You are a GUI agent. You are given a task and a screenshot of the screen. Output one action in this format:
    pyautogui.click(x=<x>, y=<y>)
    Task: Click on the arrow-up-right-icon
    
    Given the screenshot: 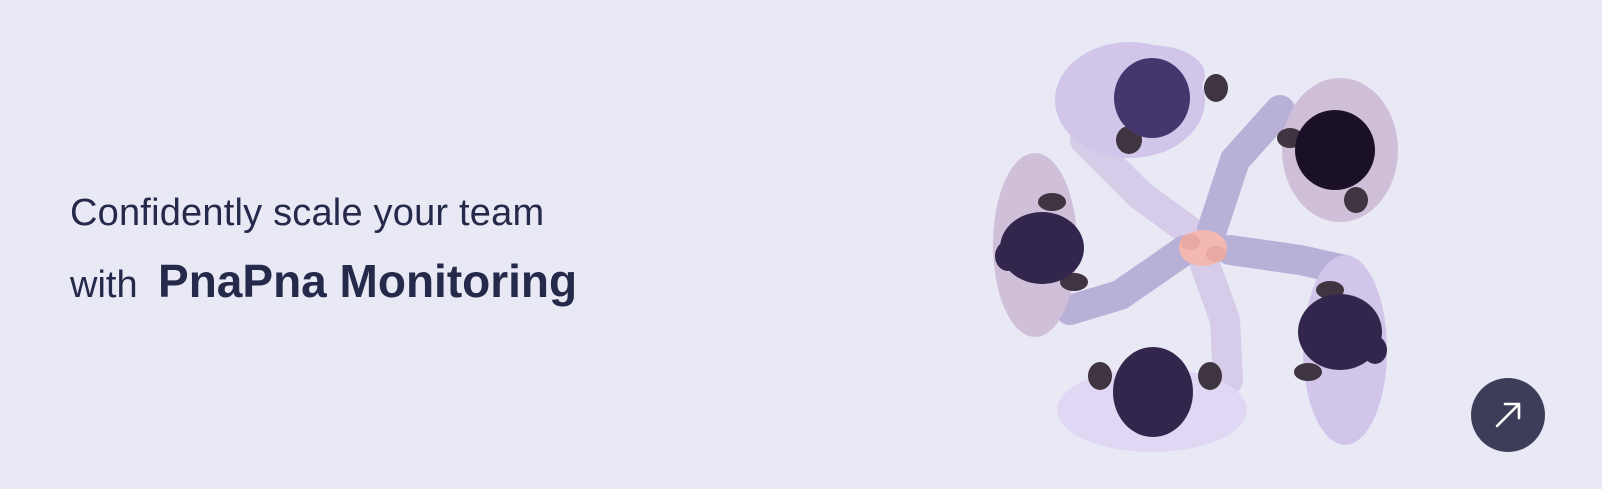 What is the action you would take?
    pyautogui.click(x=1508, y=415)
    